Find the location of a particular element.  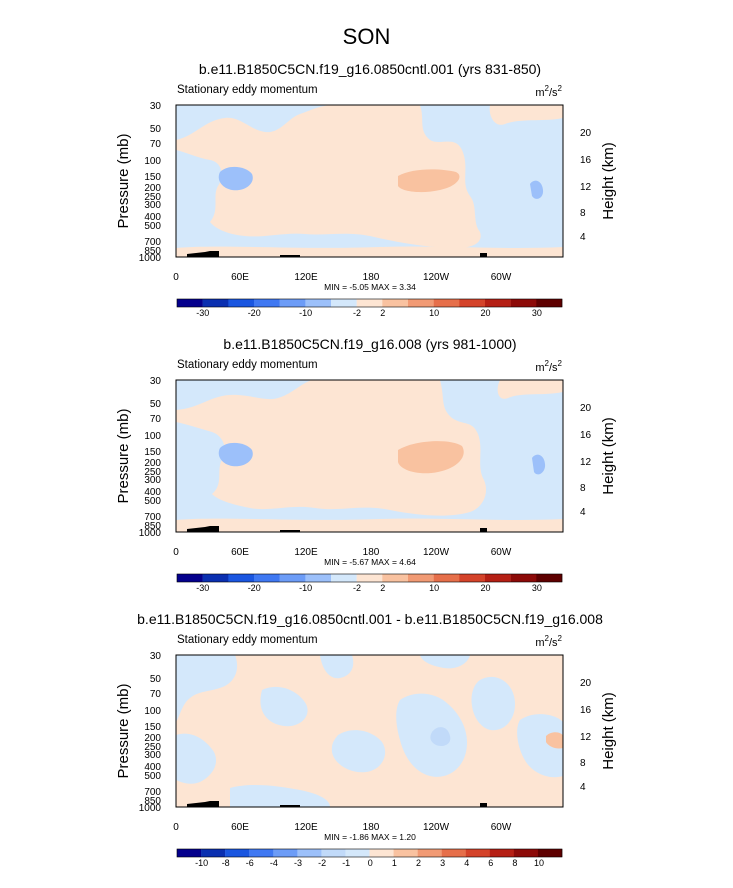

panel-3-negative-region is located at coordinates (207, 688).